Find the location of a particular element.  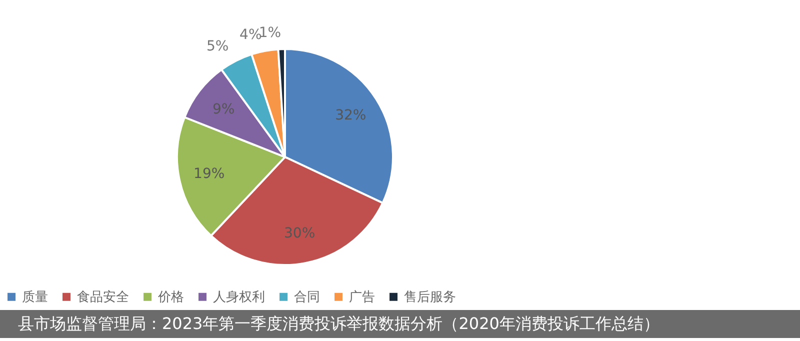

legend-label: 食品安全 is located at coordinates (103, 296).